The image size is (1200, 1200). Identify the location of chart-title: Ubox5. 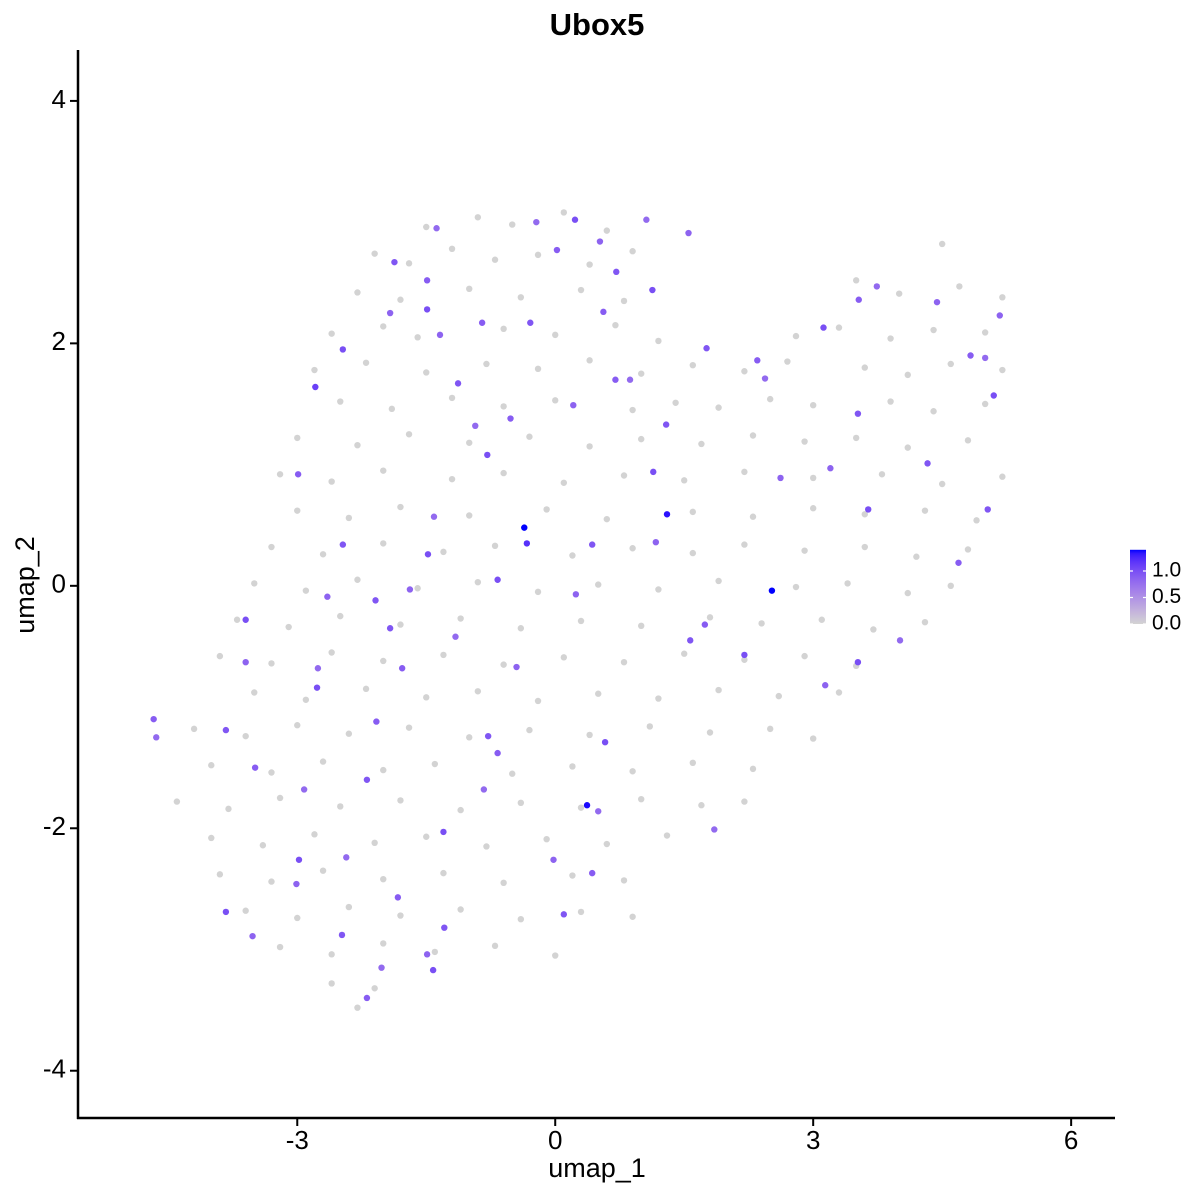
(597, 24).